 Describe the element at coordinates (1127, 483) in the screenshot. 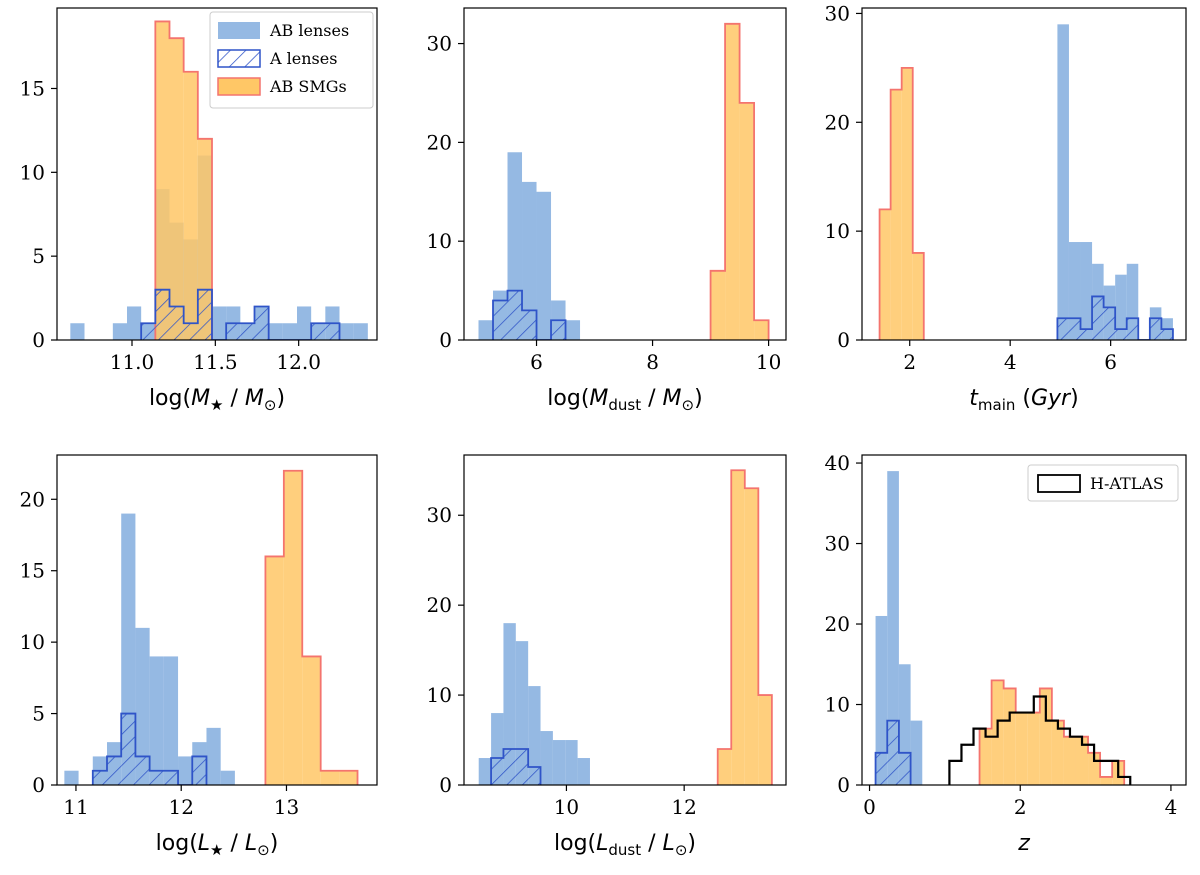

I see `legend-label-hatlas: H-ATLAS` at that location.